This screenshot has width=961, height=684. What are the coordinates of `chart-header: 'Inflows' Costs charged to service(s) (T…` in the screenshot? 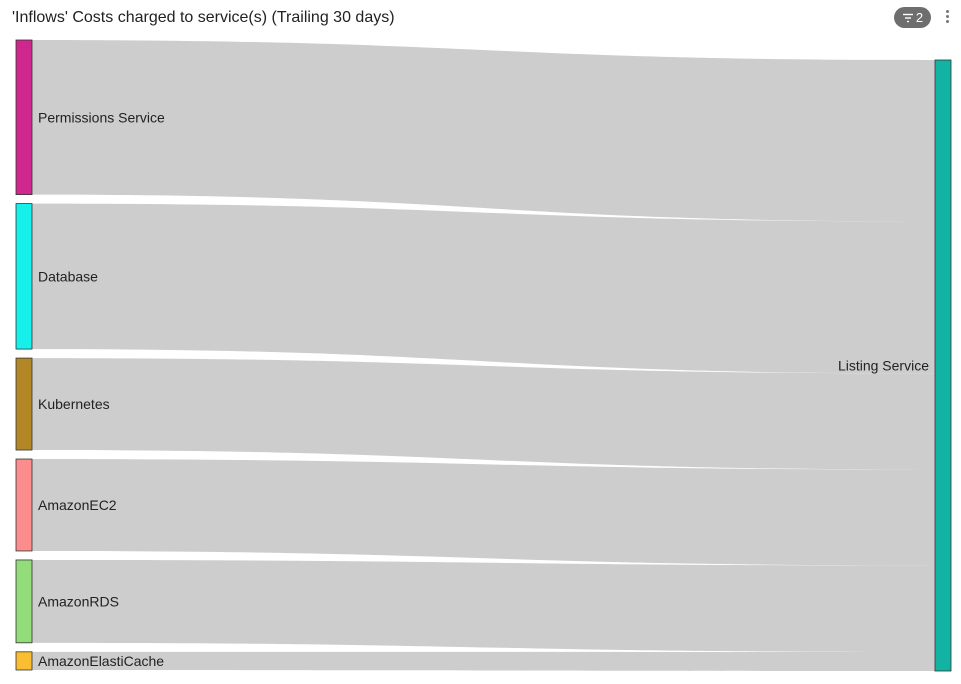 It's located at (480, 18).